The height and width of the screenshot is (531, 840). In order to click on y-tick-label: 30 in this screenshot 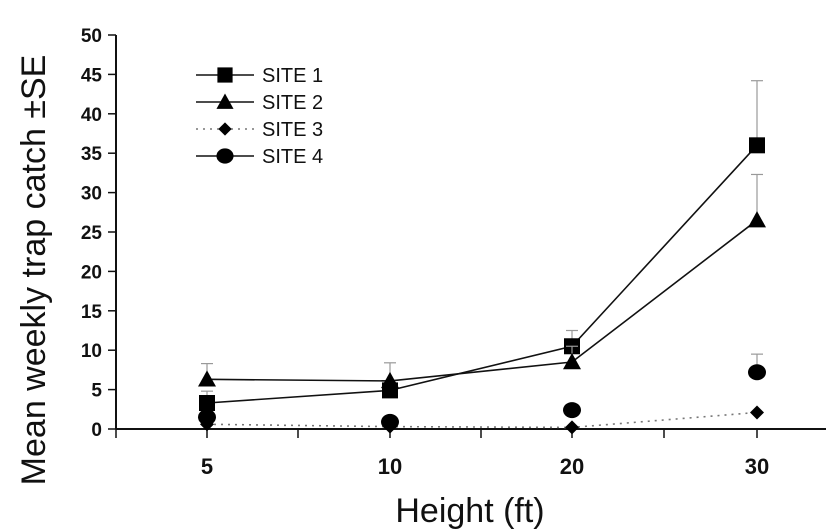, I will do `click(91, 194)`.